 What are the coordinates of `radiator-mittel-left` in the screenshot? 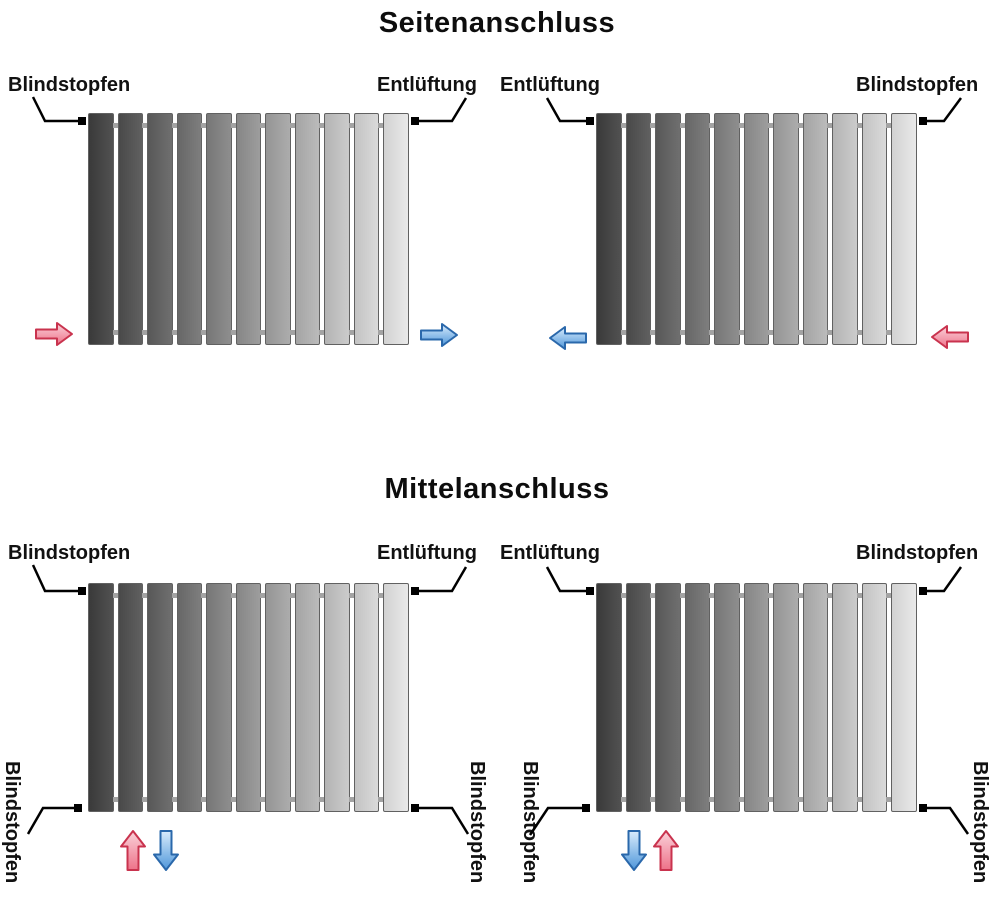 It's located at (249, 697).